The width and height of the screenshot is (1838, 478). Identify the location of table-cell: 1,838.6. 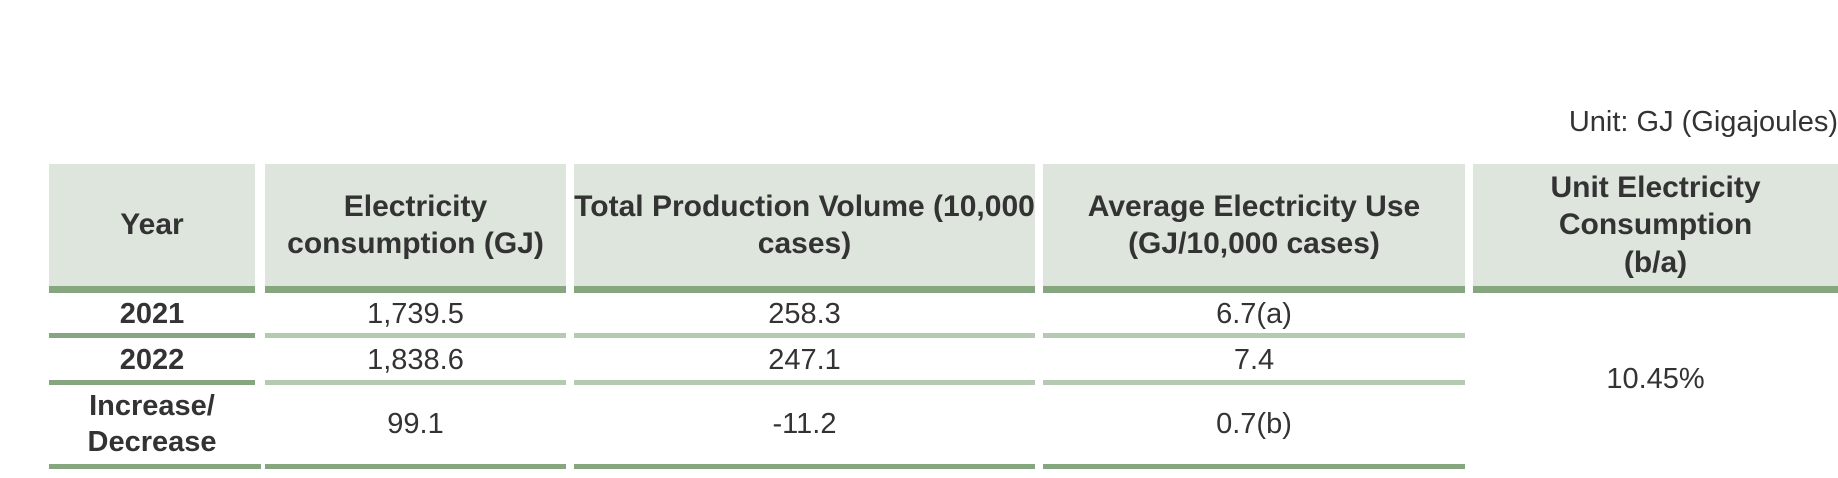
(415, 359).